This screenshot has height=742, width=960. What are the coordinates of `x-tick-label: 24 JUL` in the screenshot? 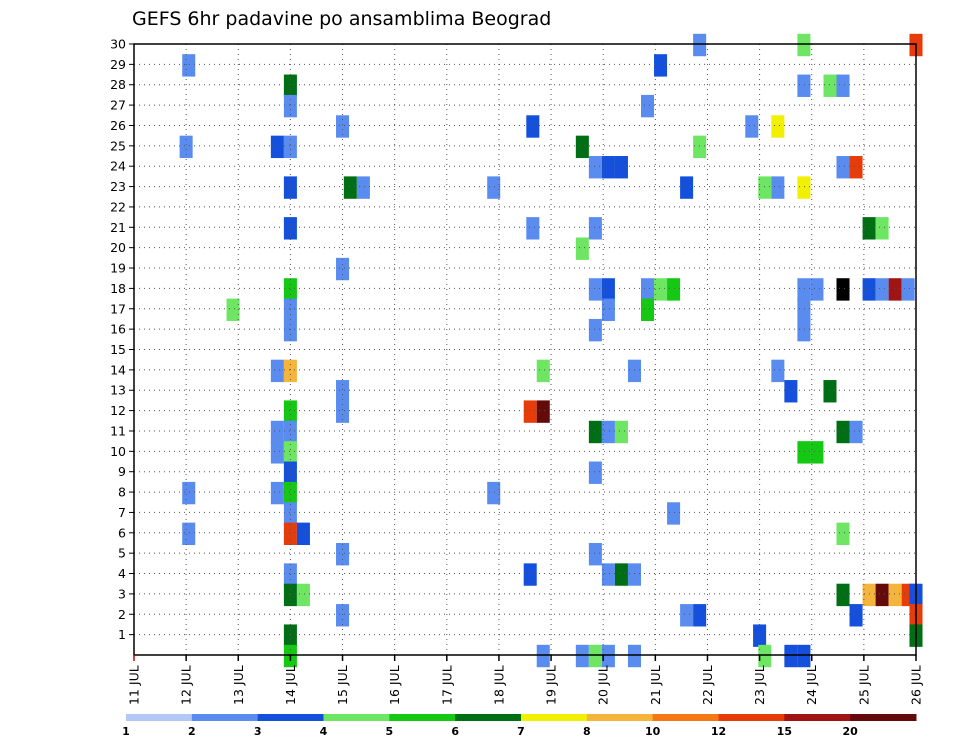 It's located at (811, 685).